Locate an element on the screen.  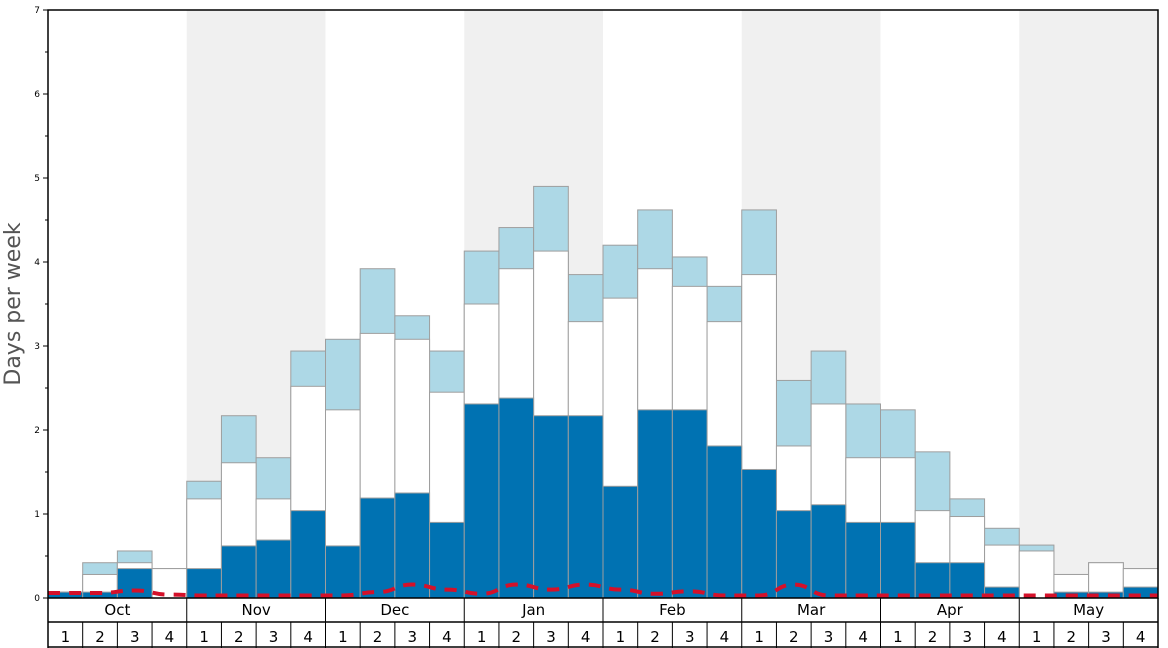
y-axis: 0 1 2 3 4 5 6 7 is located at coordinates (41, 305).